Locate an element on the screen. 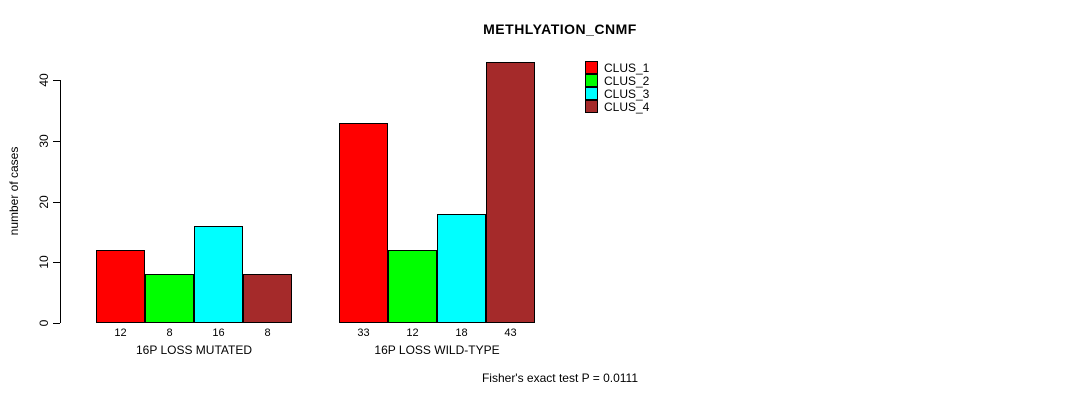 The height and width of the screenshot is (400, 1090). bar-clus_3-group2 is located at coordinates (461, 268).